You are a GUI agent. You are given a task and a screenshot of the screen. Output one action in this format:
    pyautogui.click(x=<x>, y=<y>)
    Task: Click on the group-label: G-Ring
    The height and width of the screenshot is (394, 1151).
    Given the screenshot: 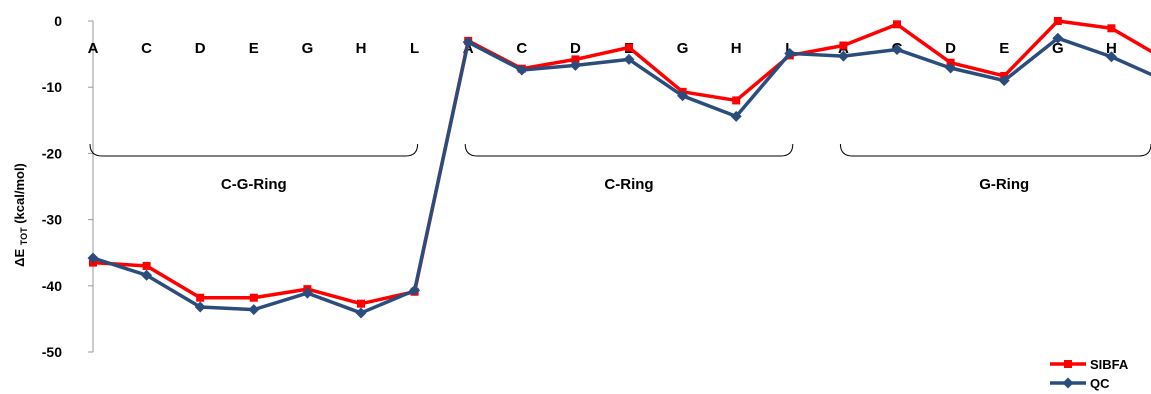 What is the action you would take?
    pyautogui.click(x=1004, y=184)
    